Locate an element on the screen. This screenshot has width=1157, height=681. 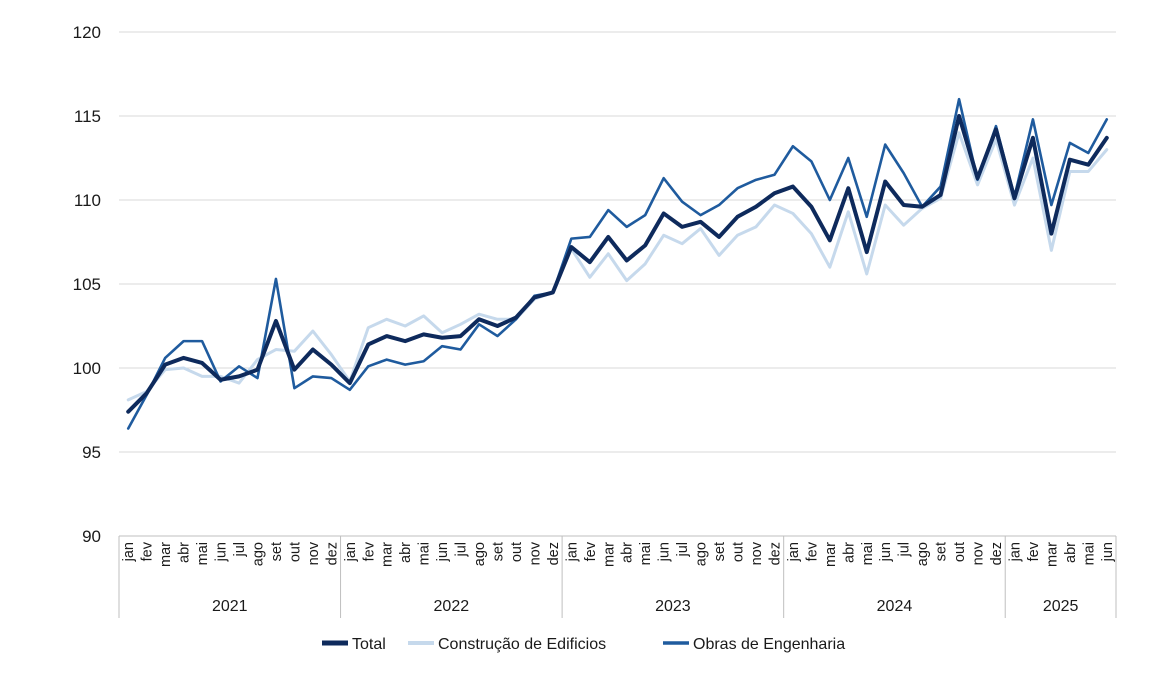
year-label: 2023 is located at coordinates (673, 606).